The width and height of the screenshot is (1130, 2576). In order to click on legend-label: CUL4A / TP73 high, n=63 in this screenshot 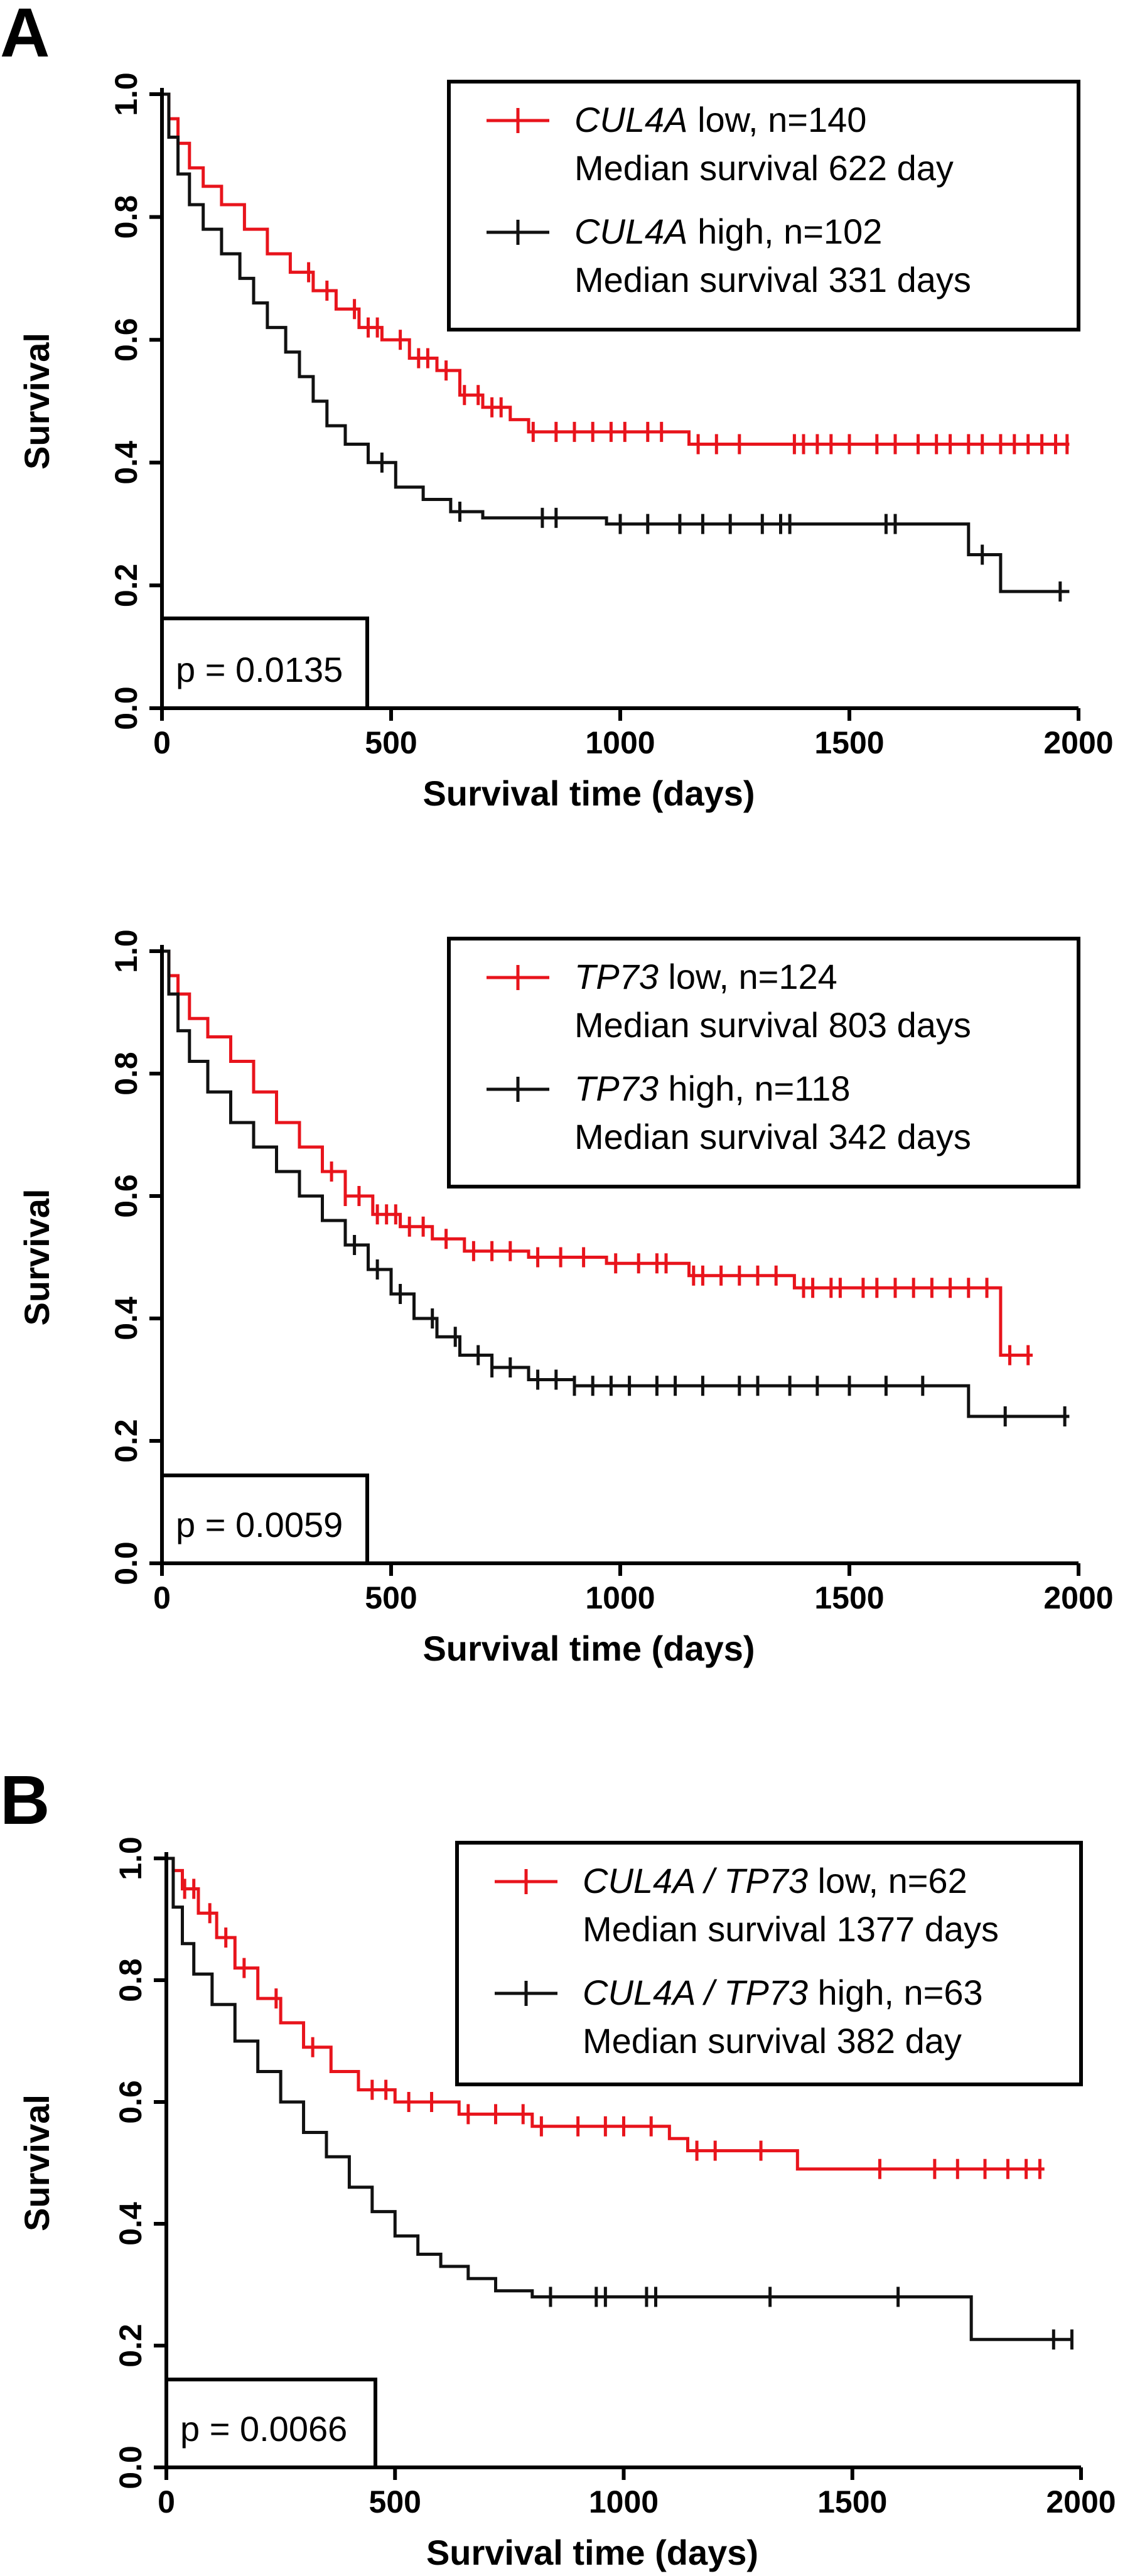, I will do `click(783, 1993)`.